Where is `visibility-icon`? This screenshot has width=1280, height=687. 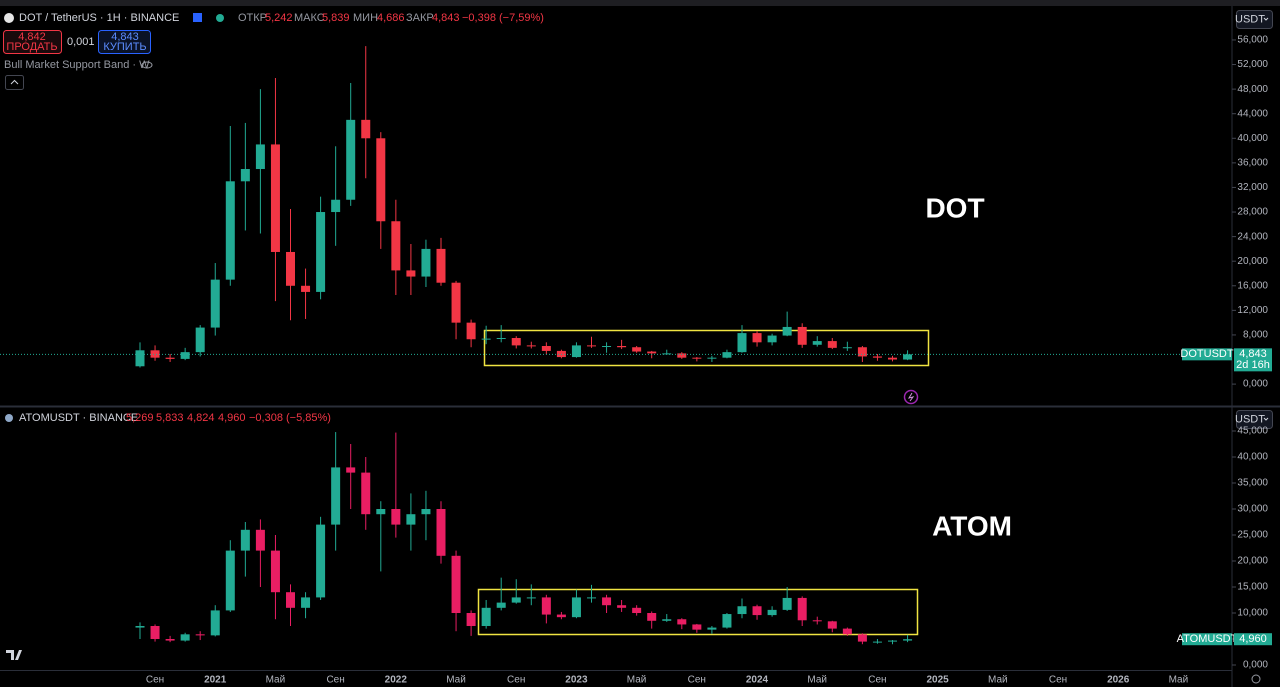 visibility-icon is located at coordinates (147, 65).